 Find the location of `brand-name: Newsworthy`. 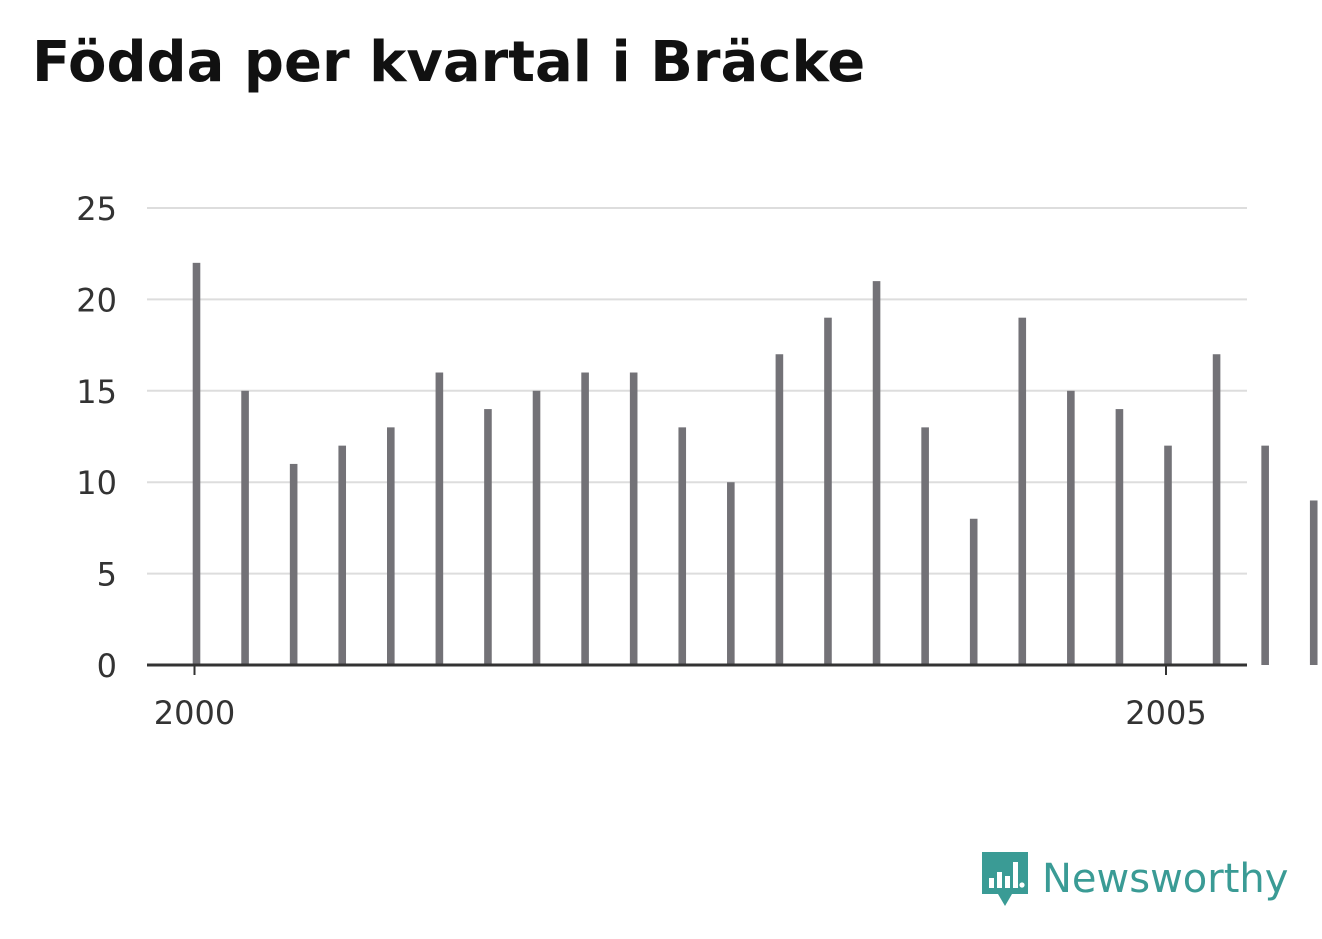

brand-name: Newsworthy is located at coordinates (1165, 879).